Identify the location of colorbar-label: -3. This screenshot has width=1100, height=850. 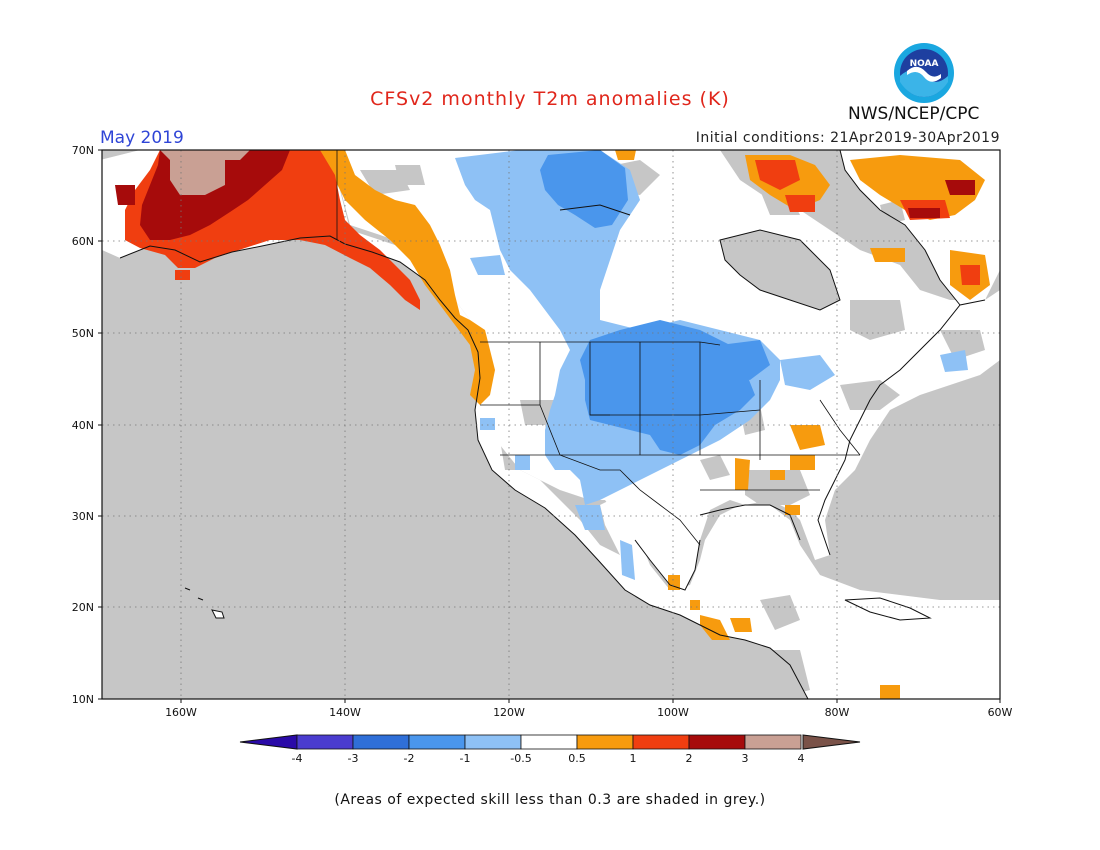
(353, 758).